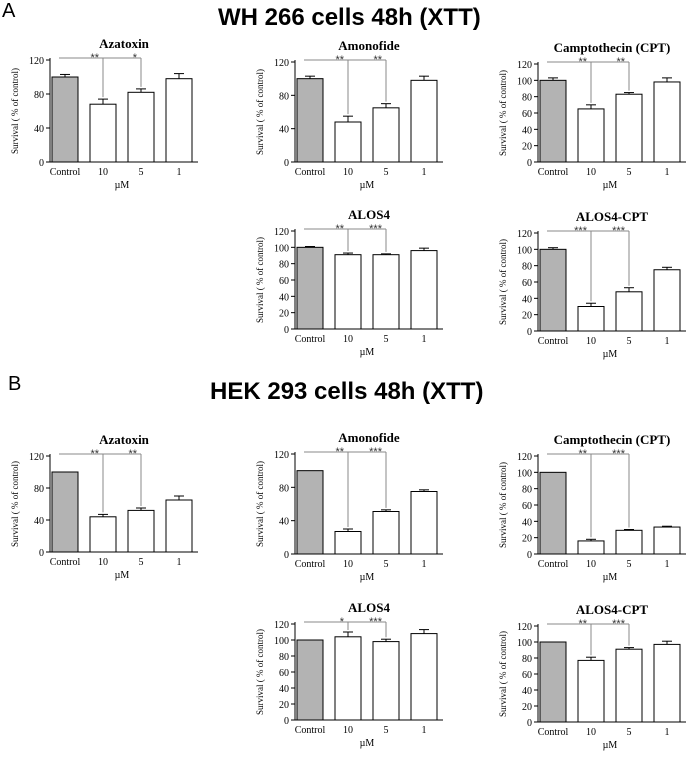 Image resolution: width=700 pixels, height=761 pixels. Describe the element at coordinates (347, 391) in the screenshot. I see `panel-title-b: HEK 293 cells 48h (XTT)` at that location.